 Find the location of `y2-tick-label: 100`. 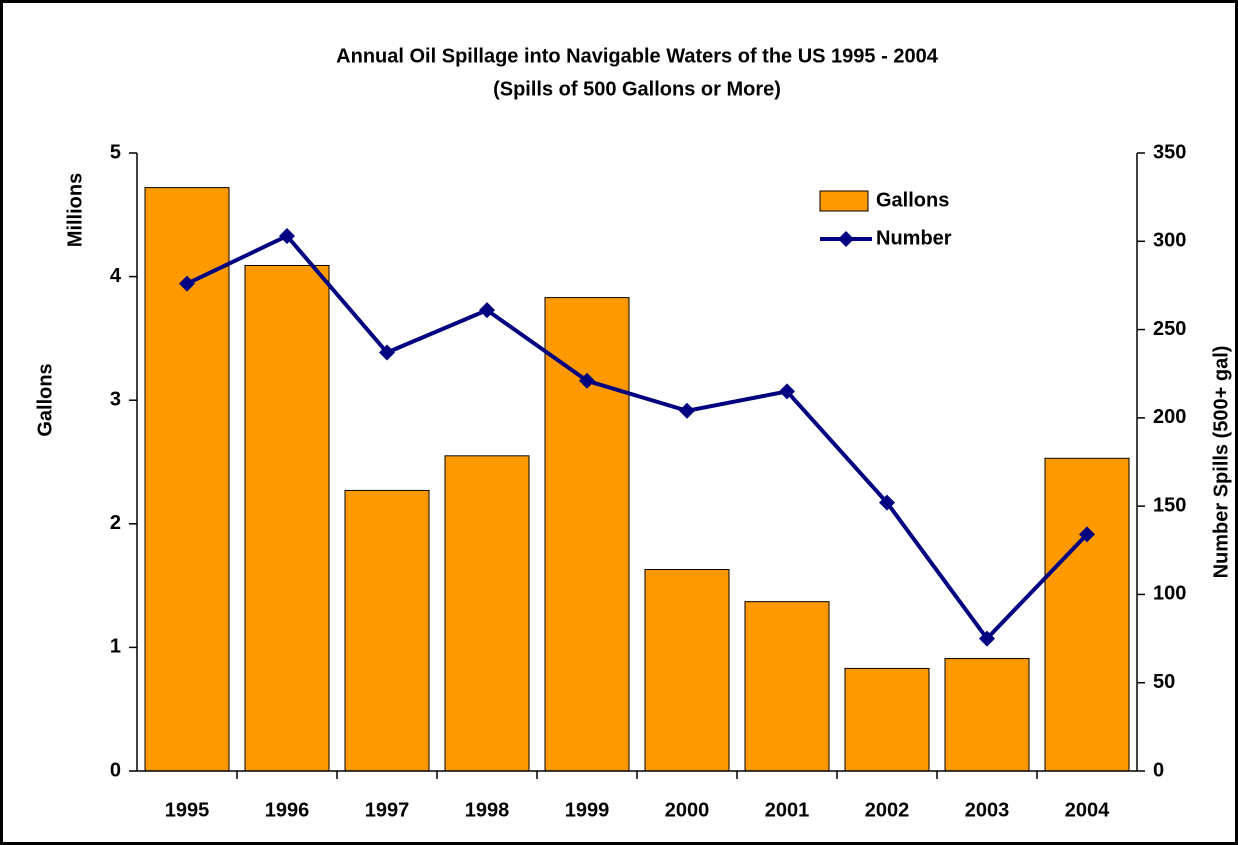

y2-tick-label: 100 is located at coordinates (1169, 594).